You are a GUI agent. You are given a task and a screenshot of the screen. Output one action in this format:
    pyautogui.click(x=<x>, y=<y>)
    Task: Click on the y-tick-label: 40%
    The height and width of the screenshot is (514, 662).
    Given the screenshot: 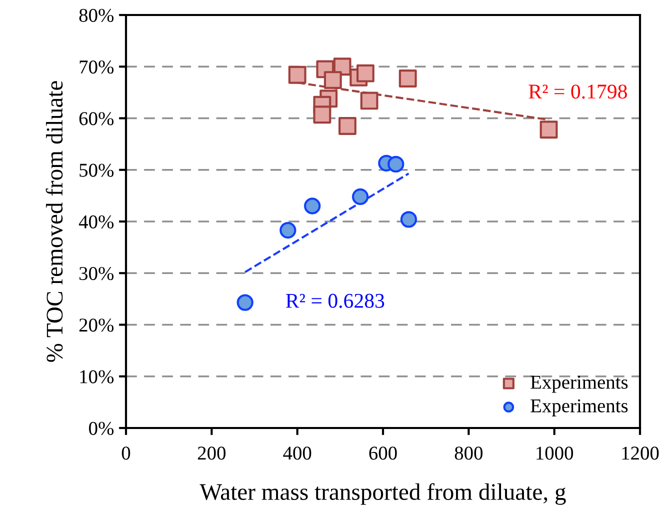 What is the action you would take?
    pyautogui.click(x=96, y=221)
    